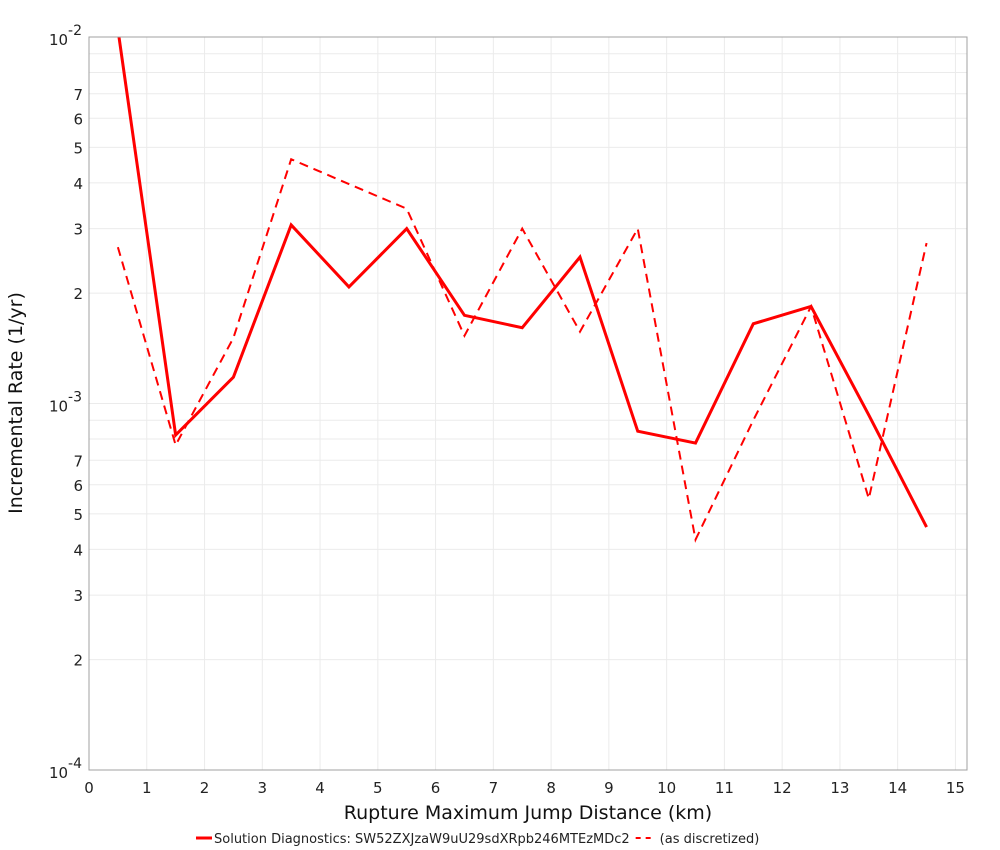 This screenshot has height=850, width=1000. I want to click on x-tick-label: 1, so click(147, 788).